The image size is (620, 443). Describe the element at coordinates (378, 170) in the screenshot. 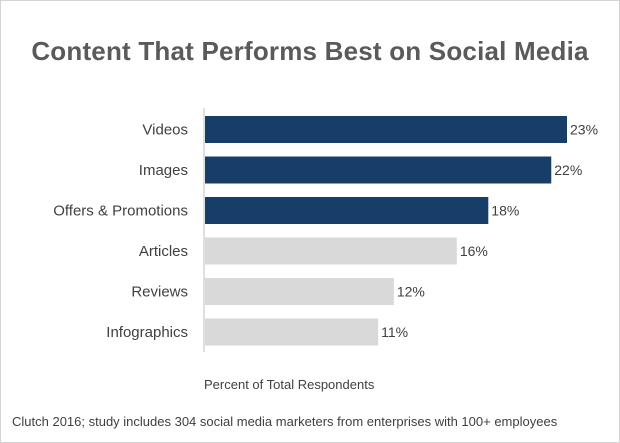

I see `bar-images` at that location.